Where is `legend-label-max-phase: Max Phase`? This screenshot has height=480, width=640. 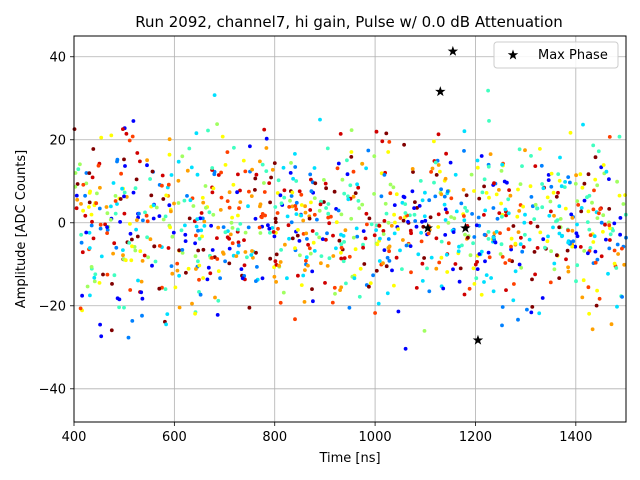 legend-label-max-phase: Max Phase is located at coordinates (573, 55).